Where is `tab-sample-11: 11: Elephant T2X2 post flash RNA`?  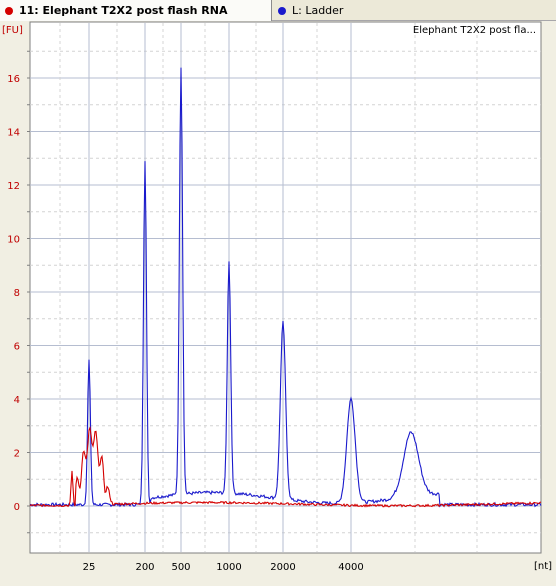
tab-sample-11: 11: Elephant T2X2 post flash RNA is located at coordinates (136, 10).